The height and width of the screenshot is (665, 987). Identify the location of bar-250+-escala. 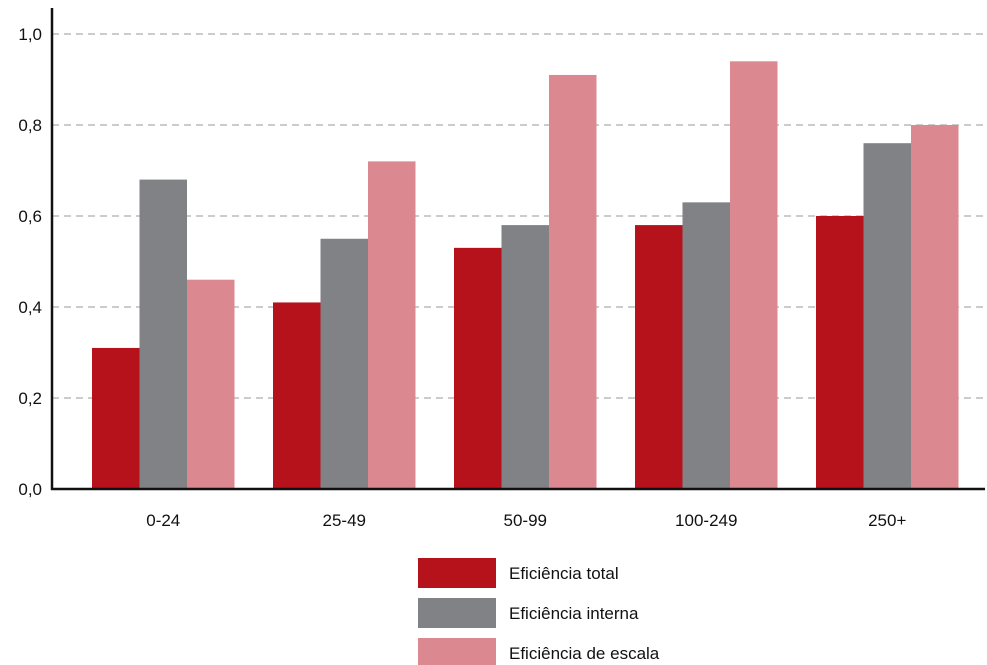
(935, 307).